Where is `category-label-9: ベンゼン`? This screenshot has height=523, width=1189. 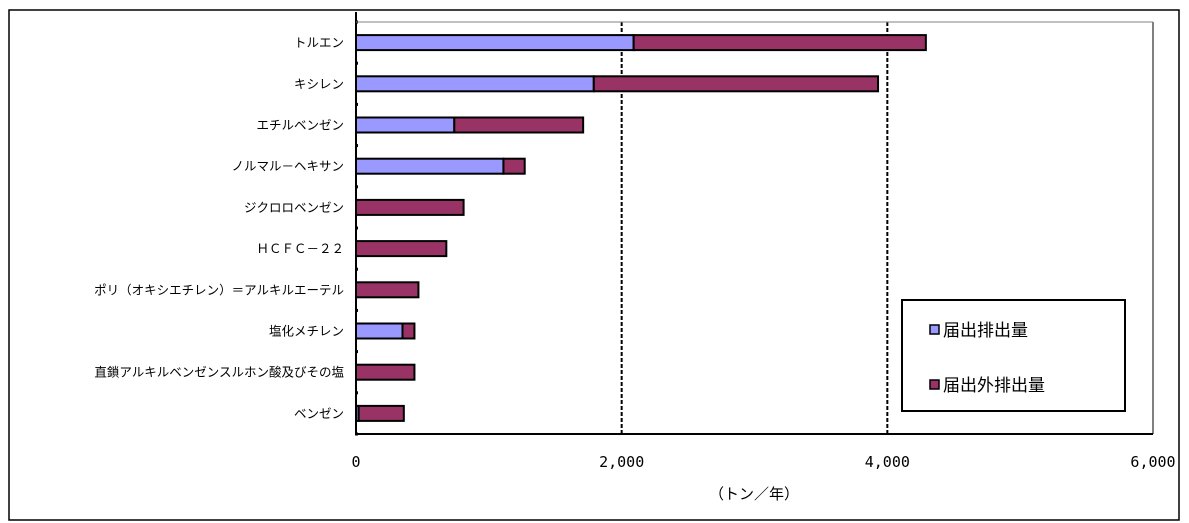 category-label-9: ベンゼン is located at coordinates (319, 413).